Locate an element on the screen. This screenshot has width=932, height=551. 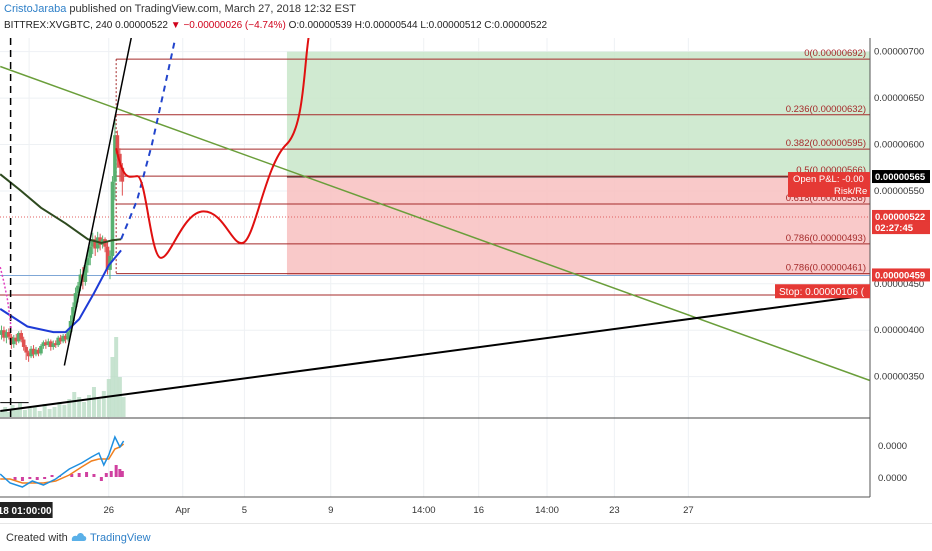
price-tick-label: 0.00000700 is located at coordinates (899, 52).